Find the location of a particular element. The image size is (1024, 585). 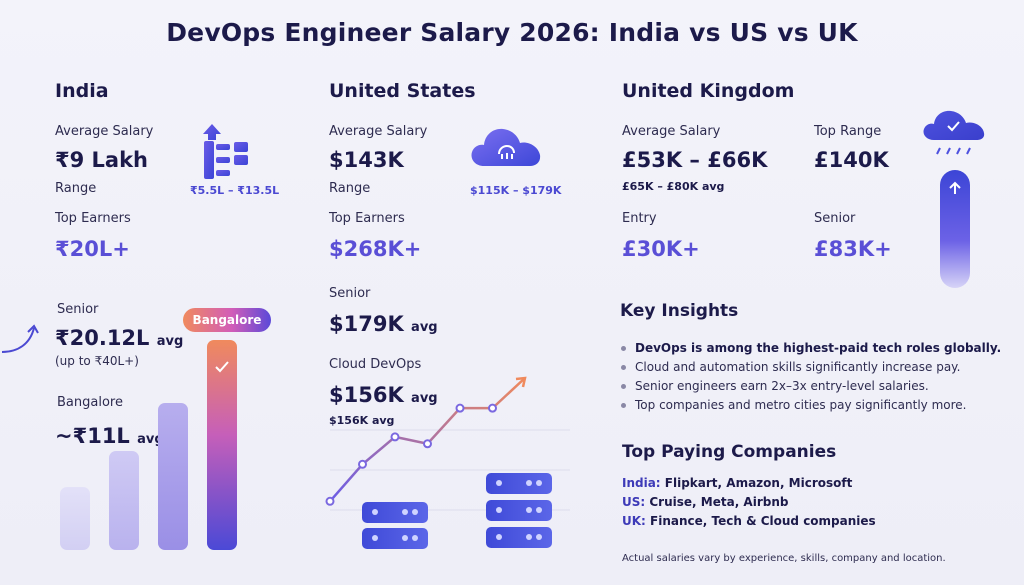

rain-cloud-icon is located at coordinates (954, 132).